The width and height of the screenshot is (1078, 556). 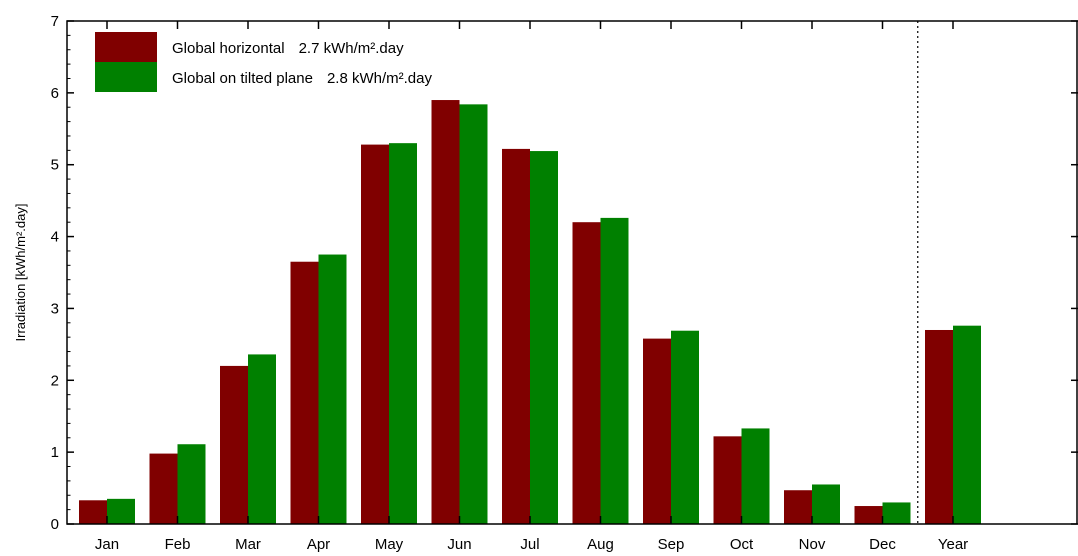 I want to click on x-tick-label-mar: Mar, so click(x=248, y=544).